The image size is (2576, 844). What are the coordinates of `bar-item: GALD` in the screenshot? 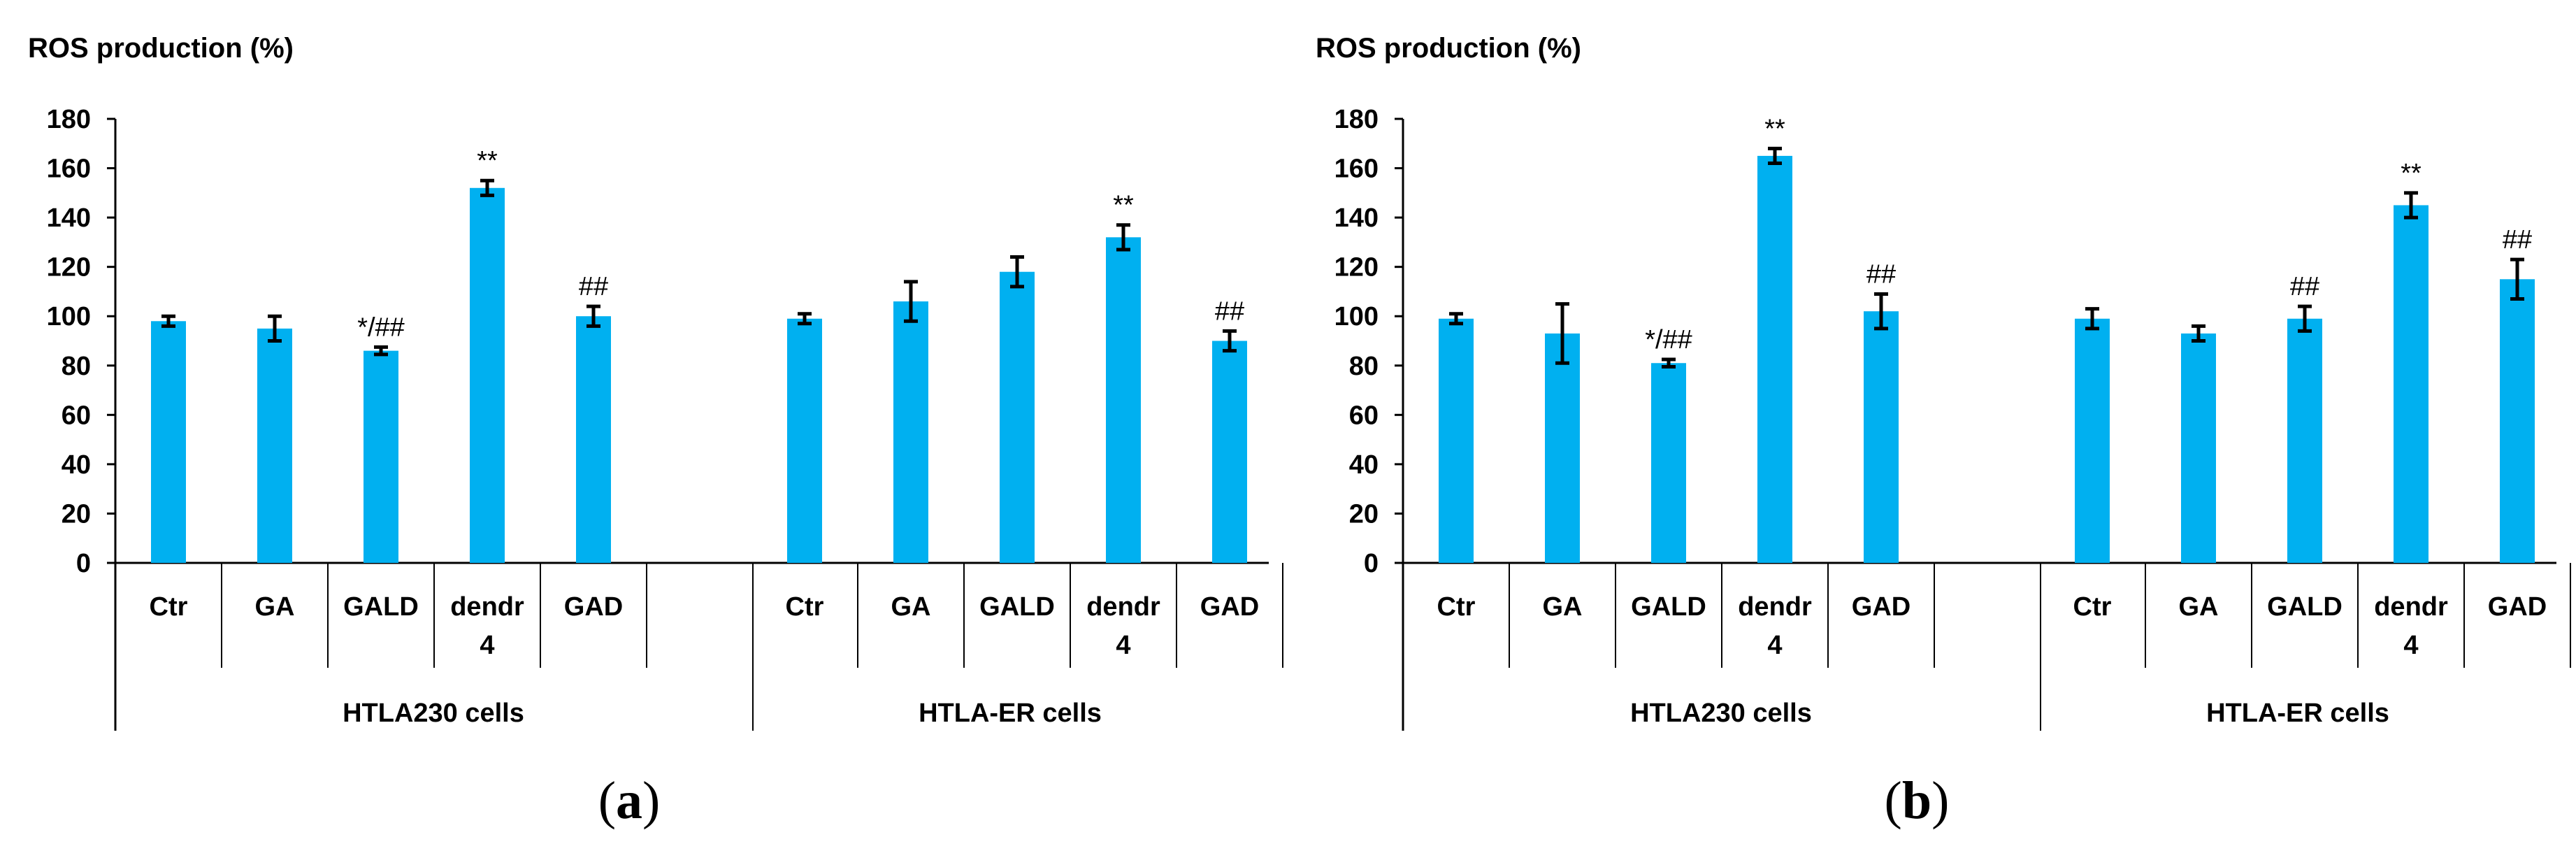 It's located at (1017, 438).